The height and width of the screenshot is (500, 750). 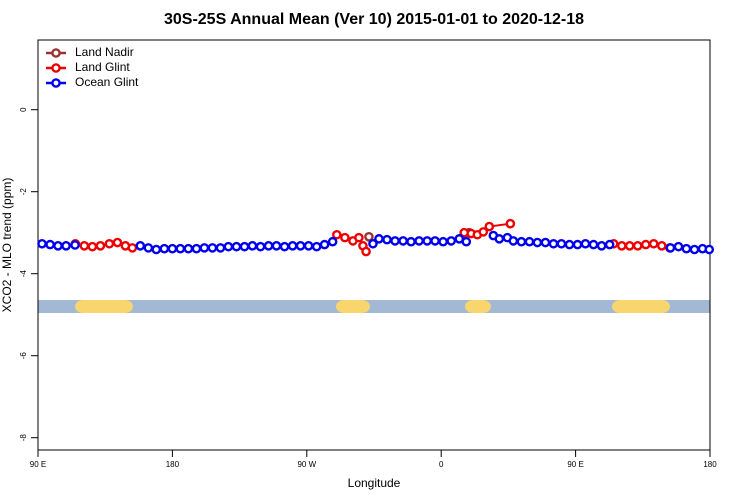 I want to click on legend-label: Land Glint, so click(x=102, y=67).